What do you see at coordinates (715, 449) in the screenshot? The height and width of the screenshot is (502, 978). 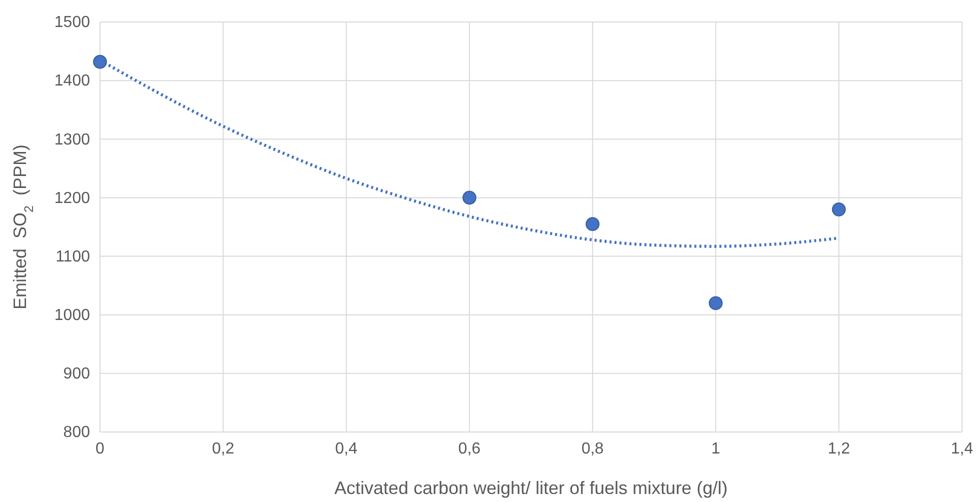 I see `x-tick-label: 1` at bounding box center [715, 449].